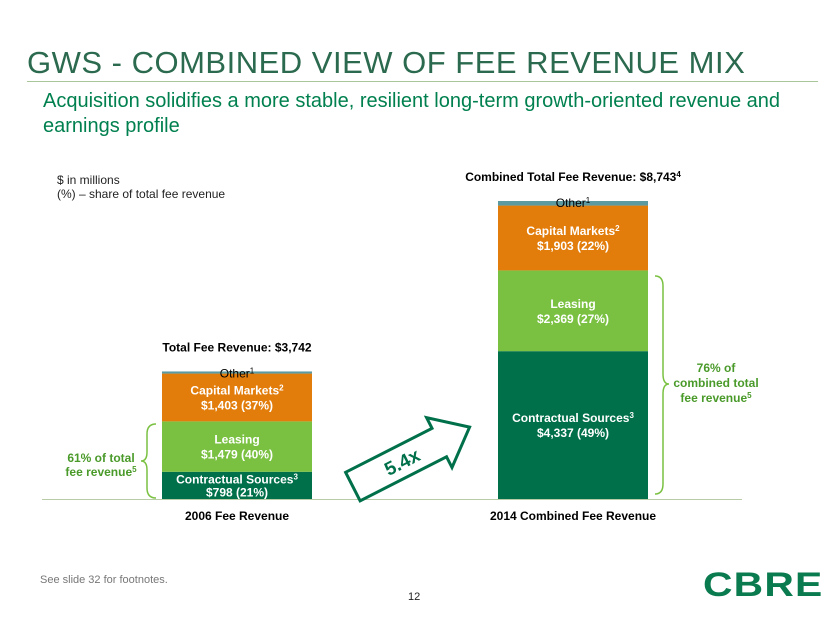 This screenshot has width=830, height=623. I want to click on segment-label-value: $1,903 (22%), so click(573, 246).